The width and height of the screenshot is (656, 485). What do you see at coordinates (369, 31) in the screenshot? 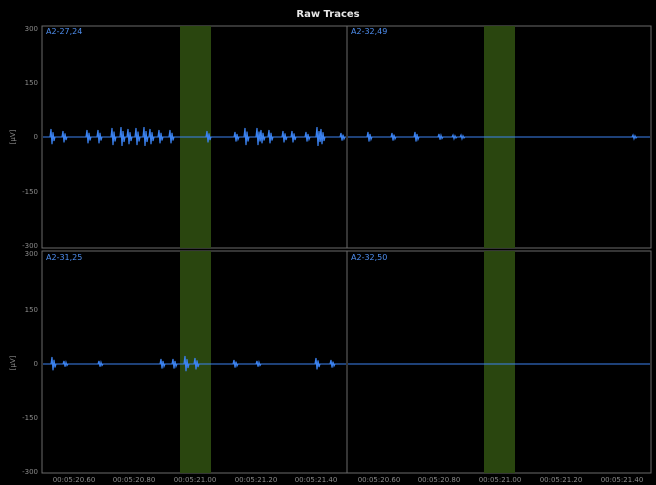
I see `panel-label: A2-32,49` at bounding box center [369, 31].